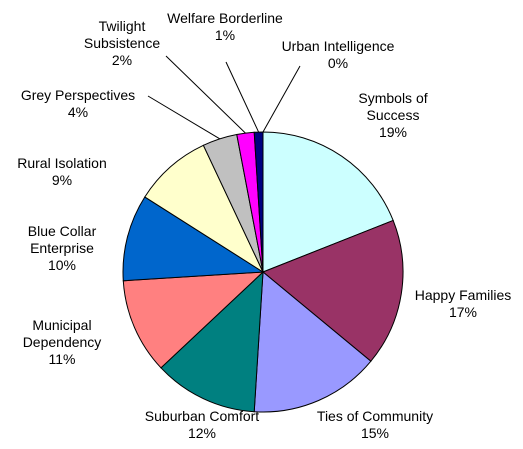 This screenshot has height=449, width=523. What do you see at coordinates (202, 433) in the screenshot?
I see `value-label: 12%` at bounding box center [202, 433].